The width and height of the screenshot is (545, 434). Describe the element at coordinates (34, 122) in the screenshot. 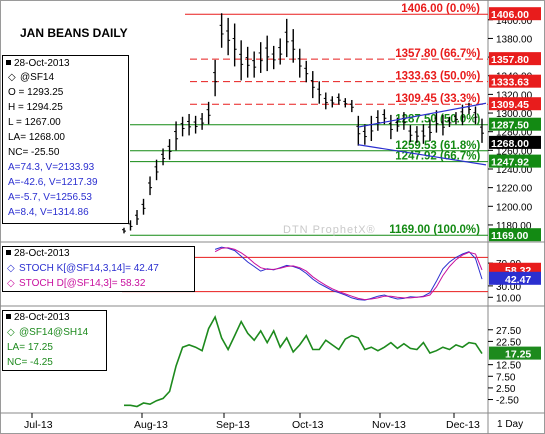

I see `price-legend-low: L = 1267.00` at that location.